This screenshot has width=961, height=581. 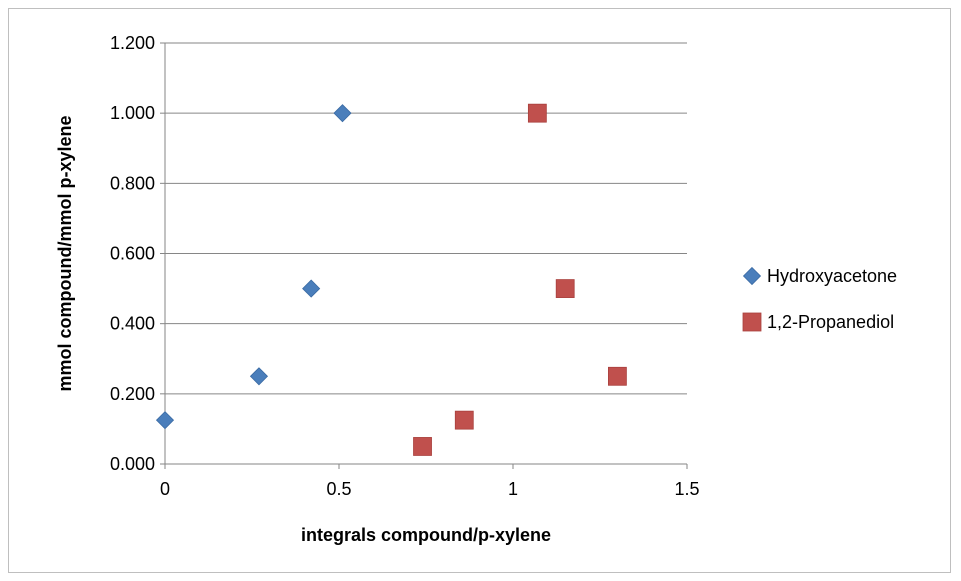 I want to click on legend: Hydroxyacetone 1,2-Propanediol, so click(x=819, y=299).